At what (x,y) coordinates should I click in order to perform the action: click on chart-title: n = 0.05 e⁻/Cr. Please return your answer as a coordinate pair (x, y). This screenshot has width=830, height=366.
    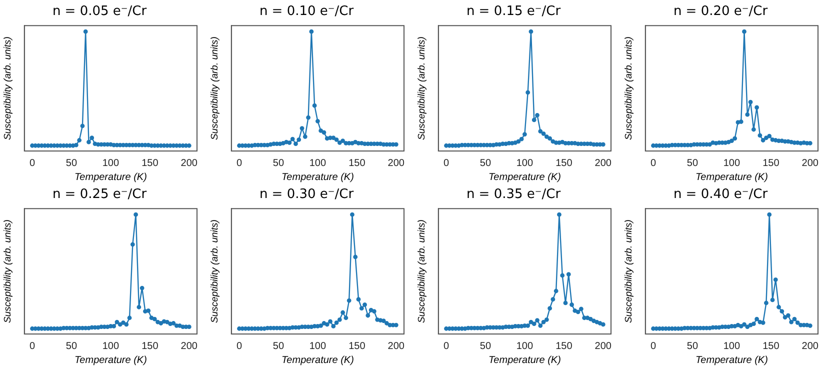
    Looking at the image, I should click on (100, 12).